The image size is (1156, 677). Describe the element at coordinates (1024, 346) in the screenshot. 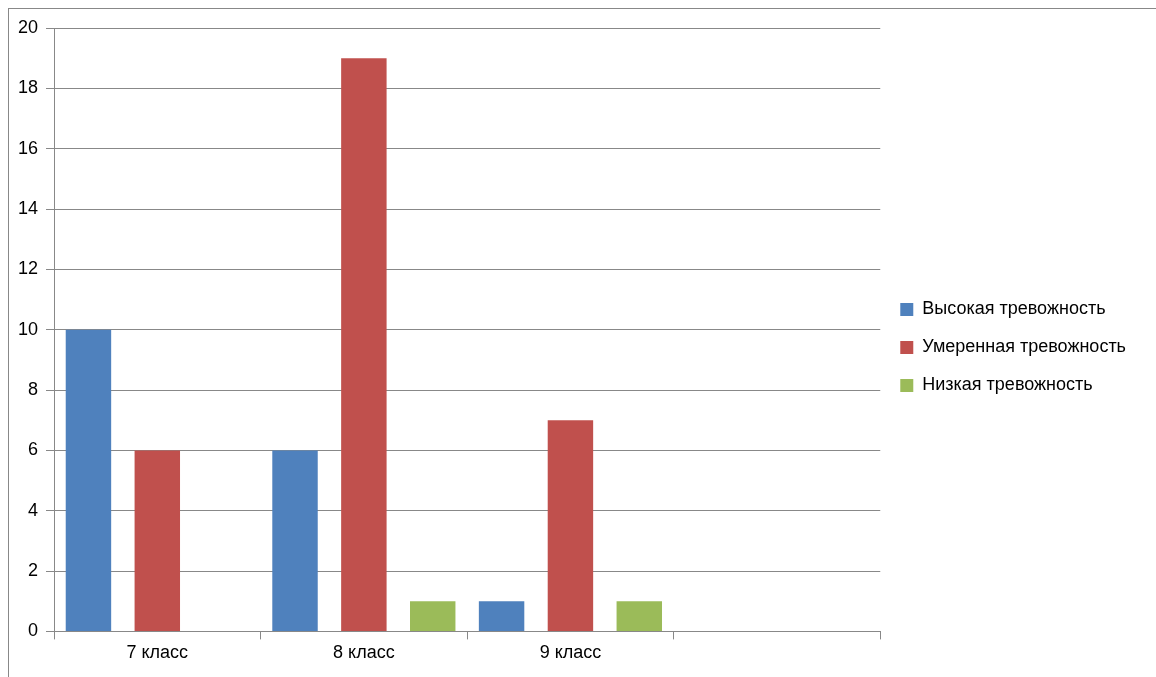

I see `legend-label: Умеренная тревожность` at that location.